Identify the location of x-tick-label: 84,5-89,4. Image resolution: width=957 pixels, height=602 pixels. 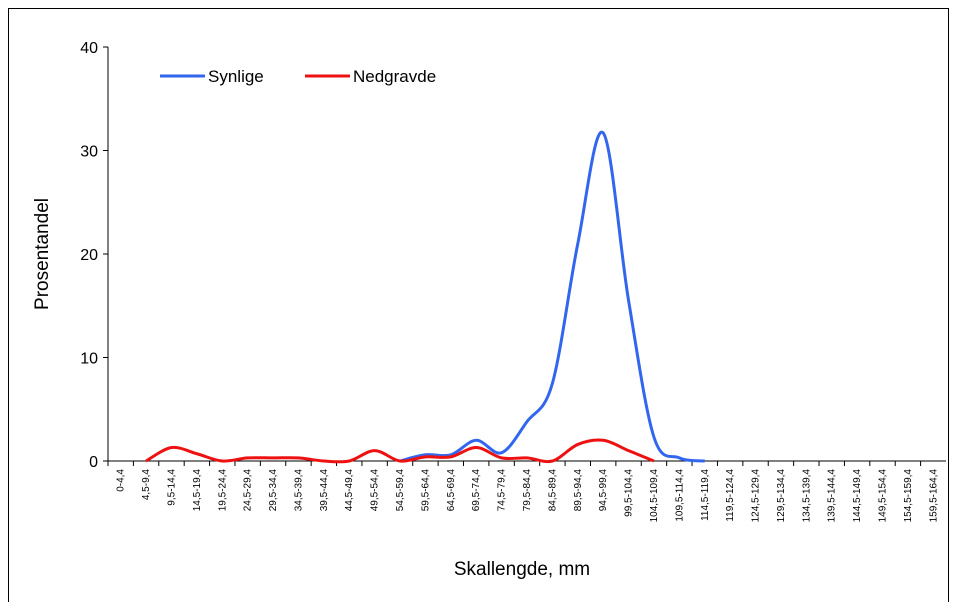
(552, 490).